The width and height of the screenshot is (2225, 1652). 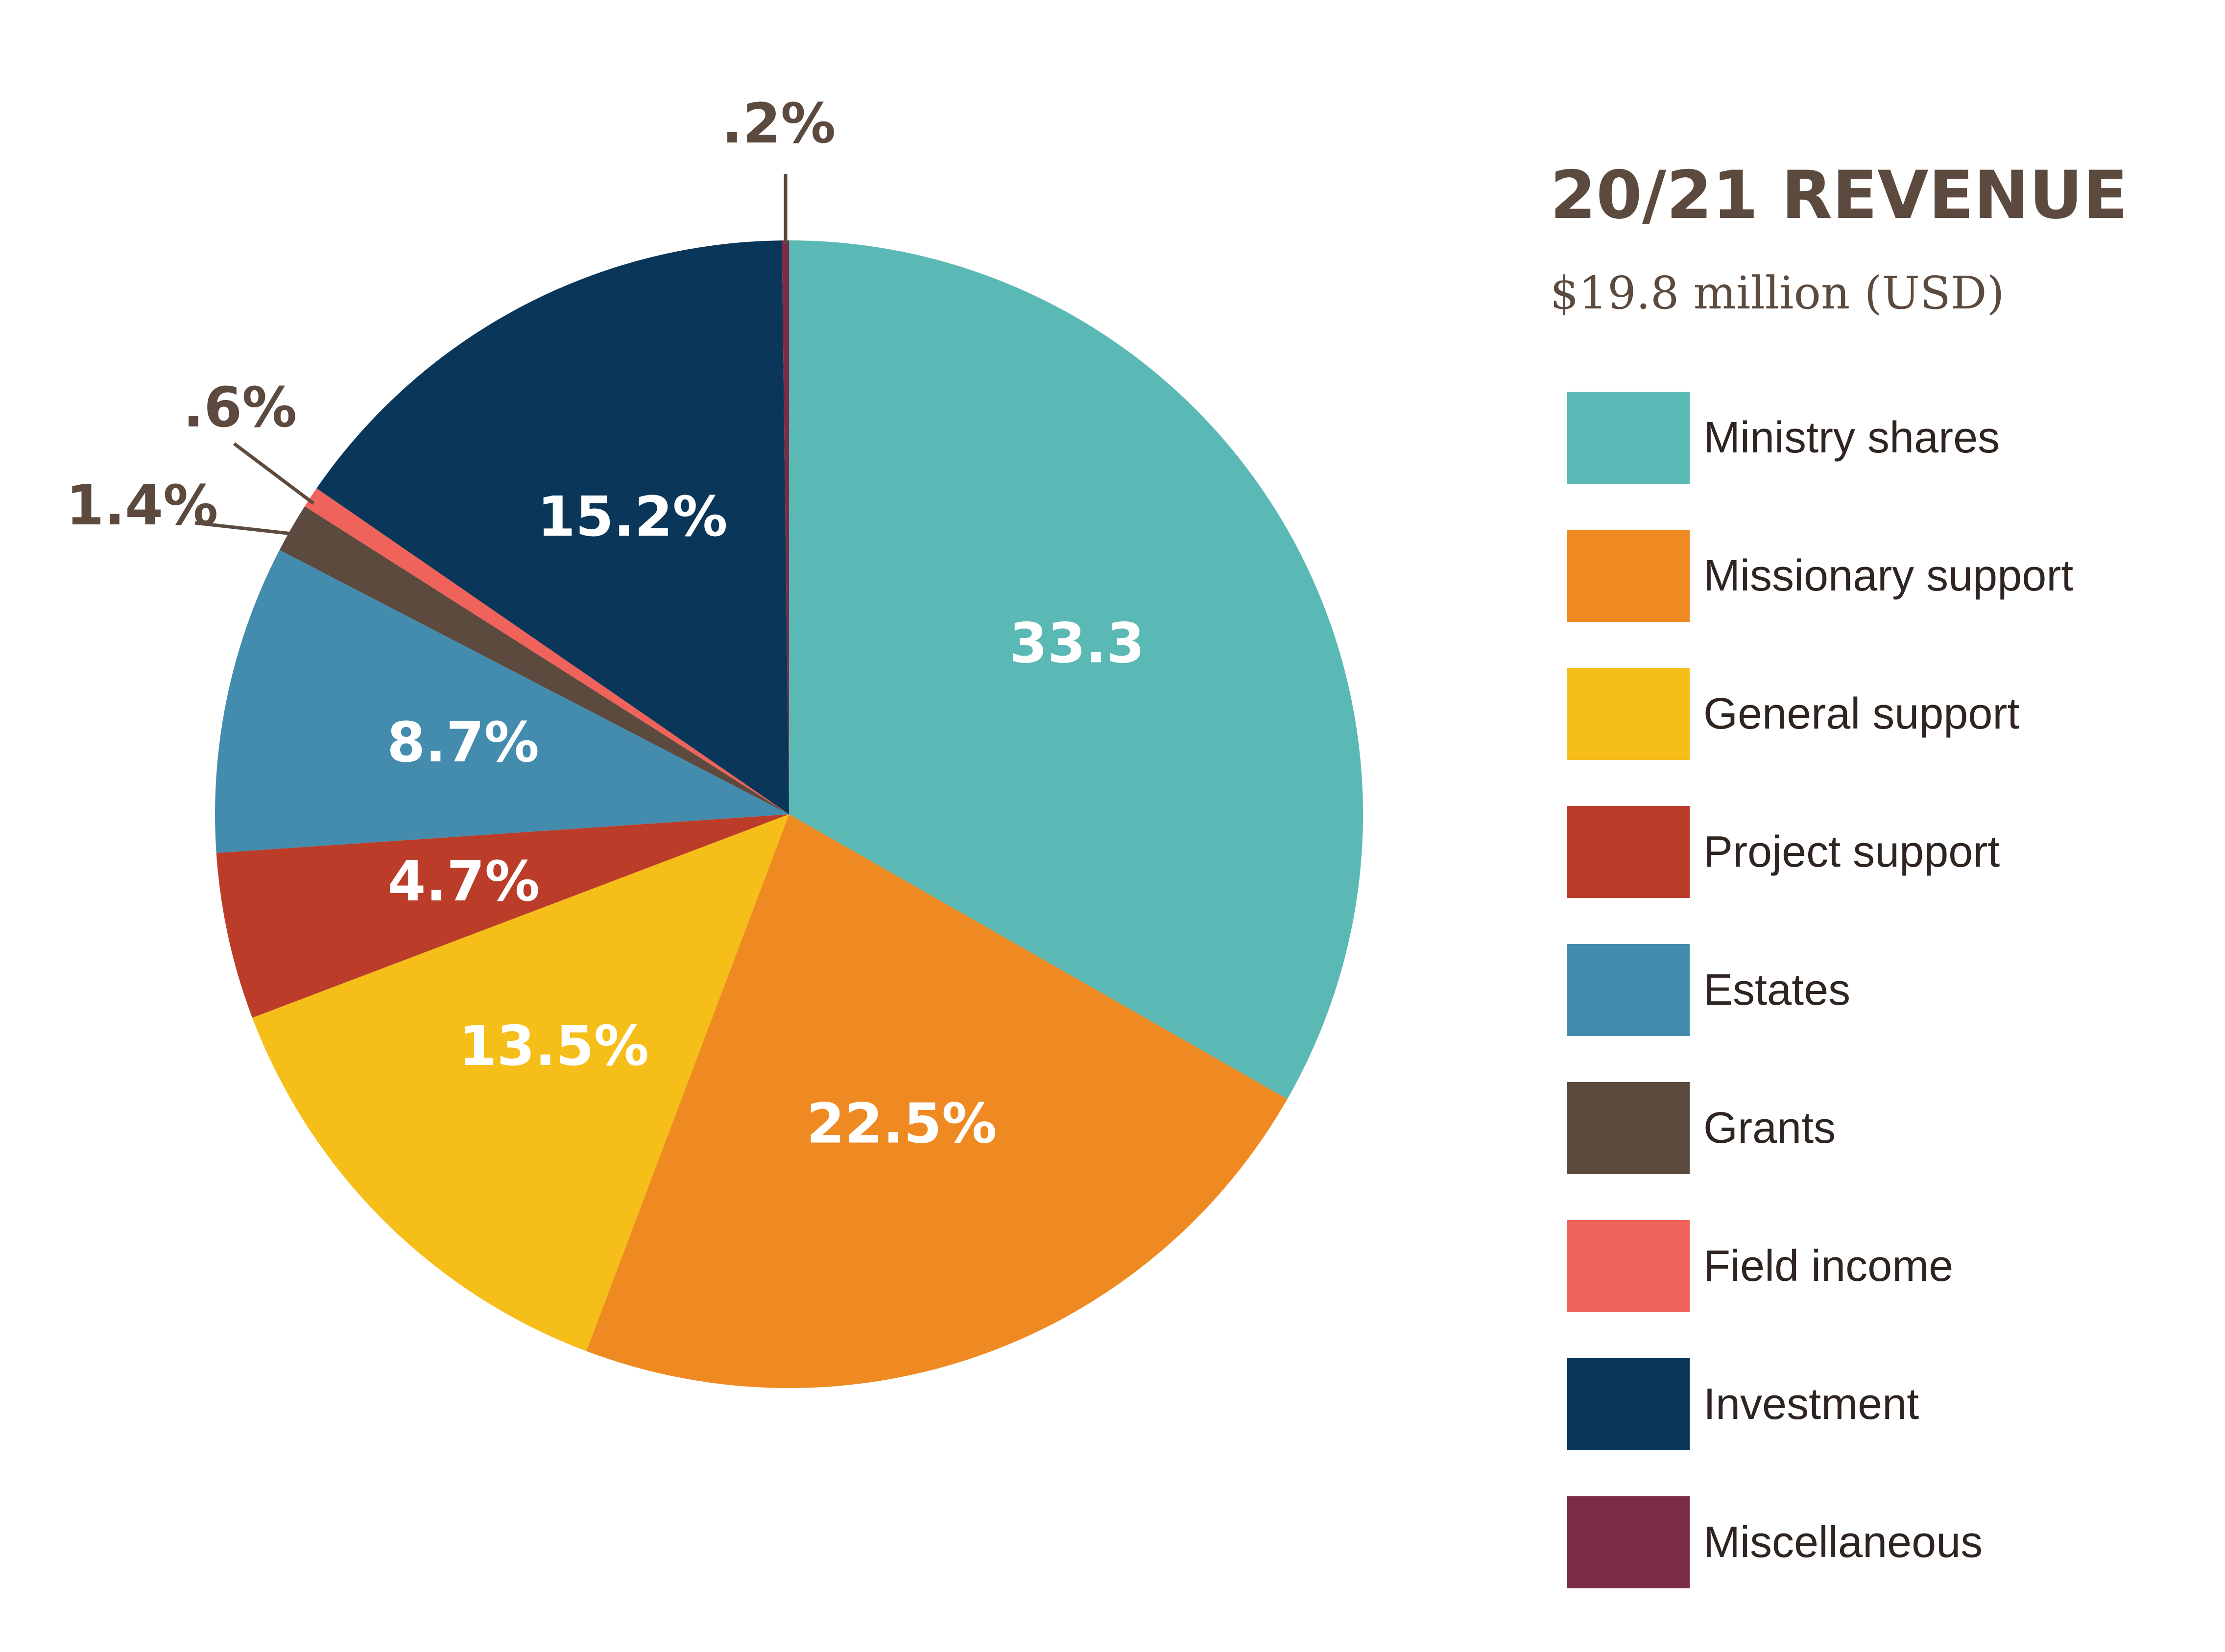 I want to click on legend-item-field-income: Field income, so click(x=1820, y=1266).